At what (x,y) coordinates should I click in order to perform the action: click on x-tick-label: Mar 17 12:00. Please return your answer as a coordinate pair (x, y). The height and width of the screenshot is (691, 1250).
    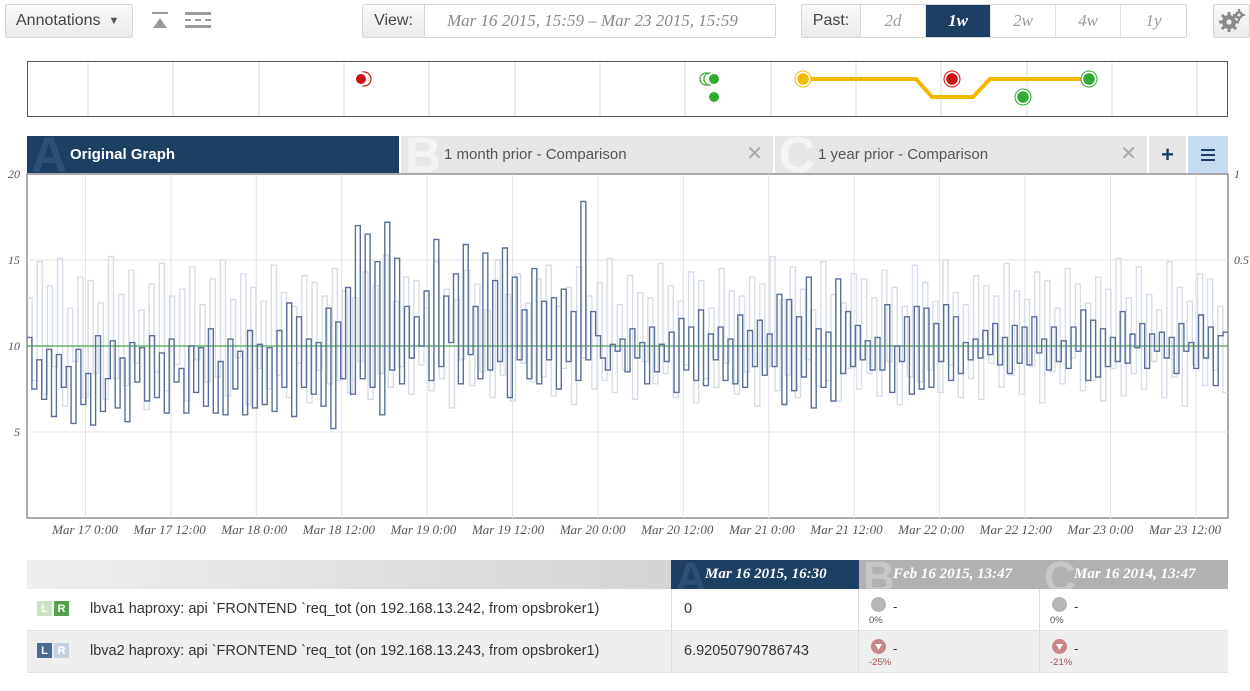
    Looking at the image, I should click on (170, 529).